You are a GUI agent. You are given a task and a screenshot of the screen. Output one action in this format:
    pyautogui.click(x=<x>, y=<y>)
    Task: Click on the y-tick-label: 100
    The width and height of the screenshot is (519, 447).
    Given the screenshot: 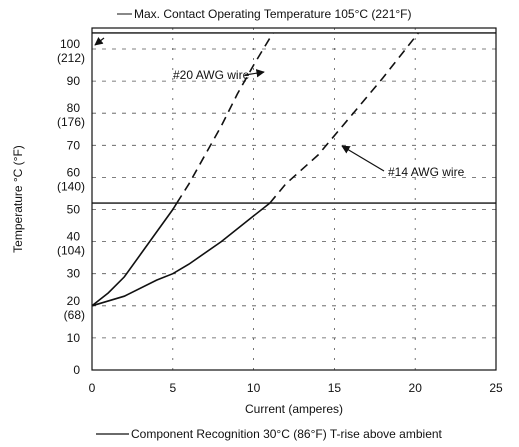 What is the action you would take?
    pyautogui.click(x=70, y=44)
    